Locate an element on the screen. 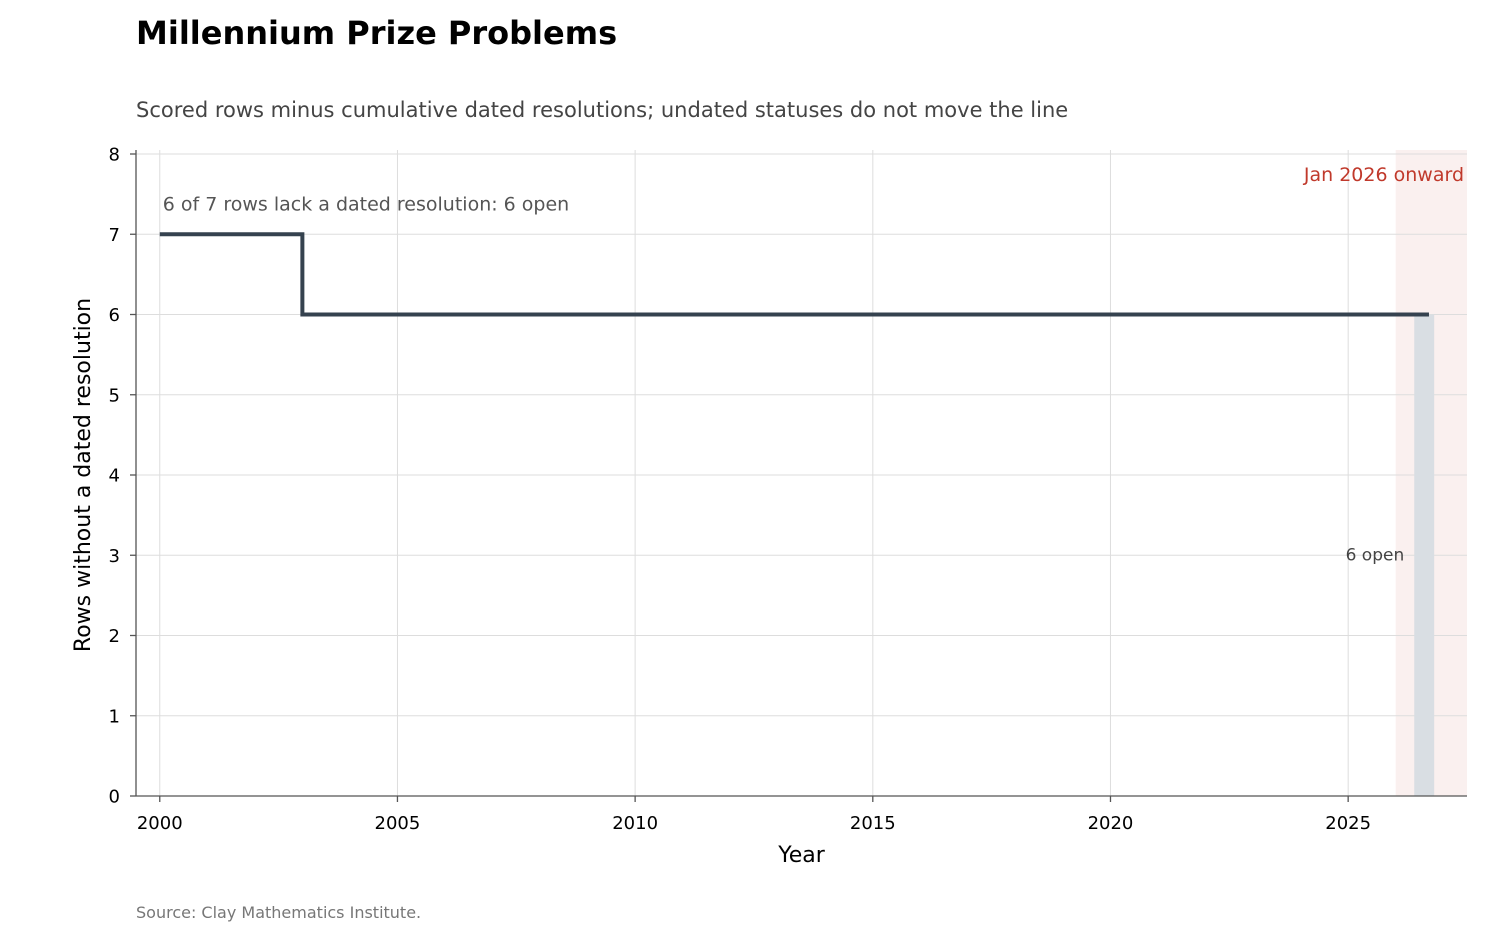 The width and height of the screenshot is (1512, 936). region-label: Jan 2026 onward is located at coordinates (1383, 175).